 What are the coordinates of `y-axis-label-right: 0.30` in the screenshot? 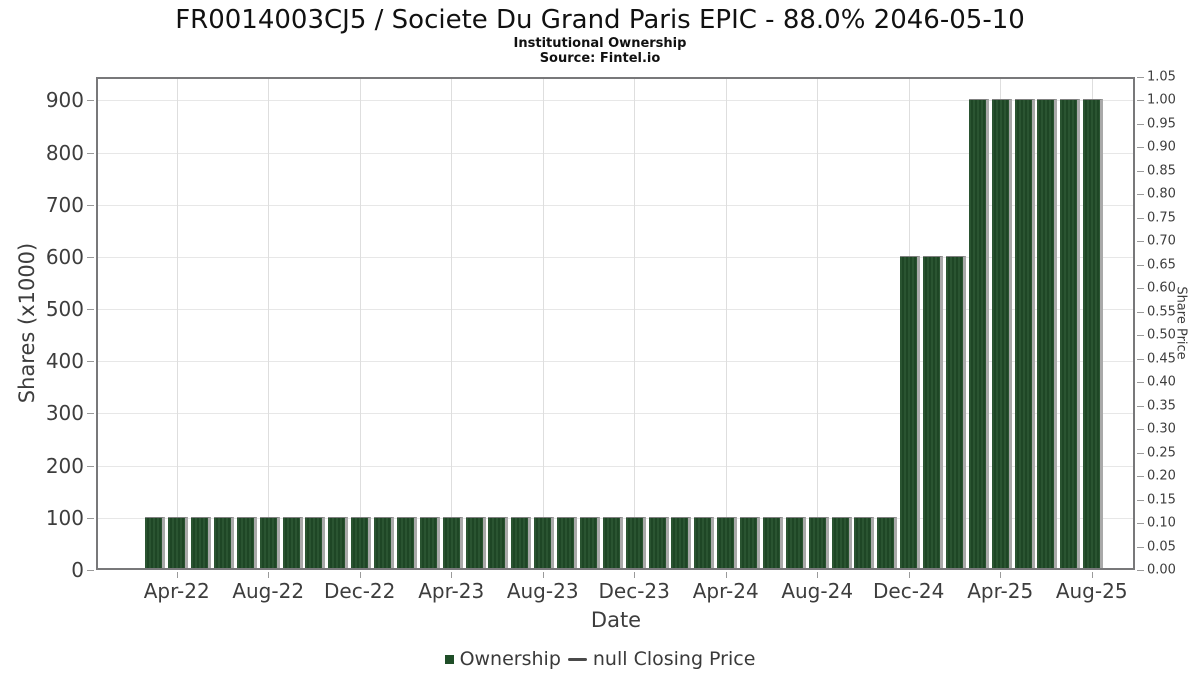 It's located at (1161, 429).